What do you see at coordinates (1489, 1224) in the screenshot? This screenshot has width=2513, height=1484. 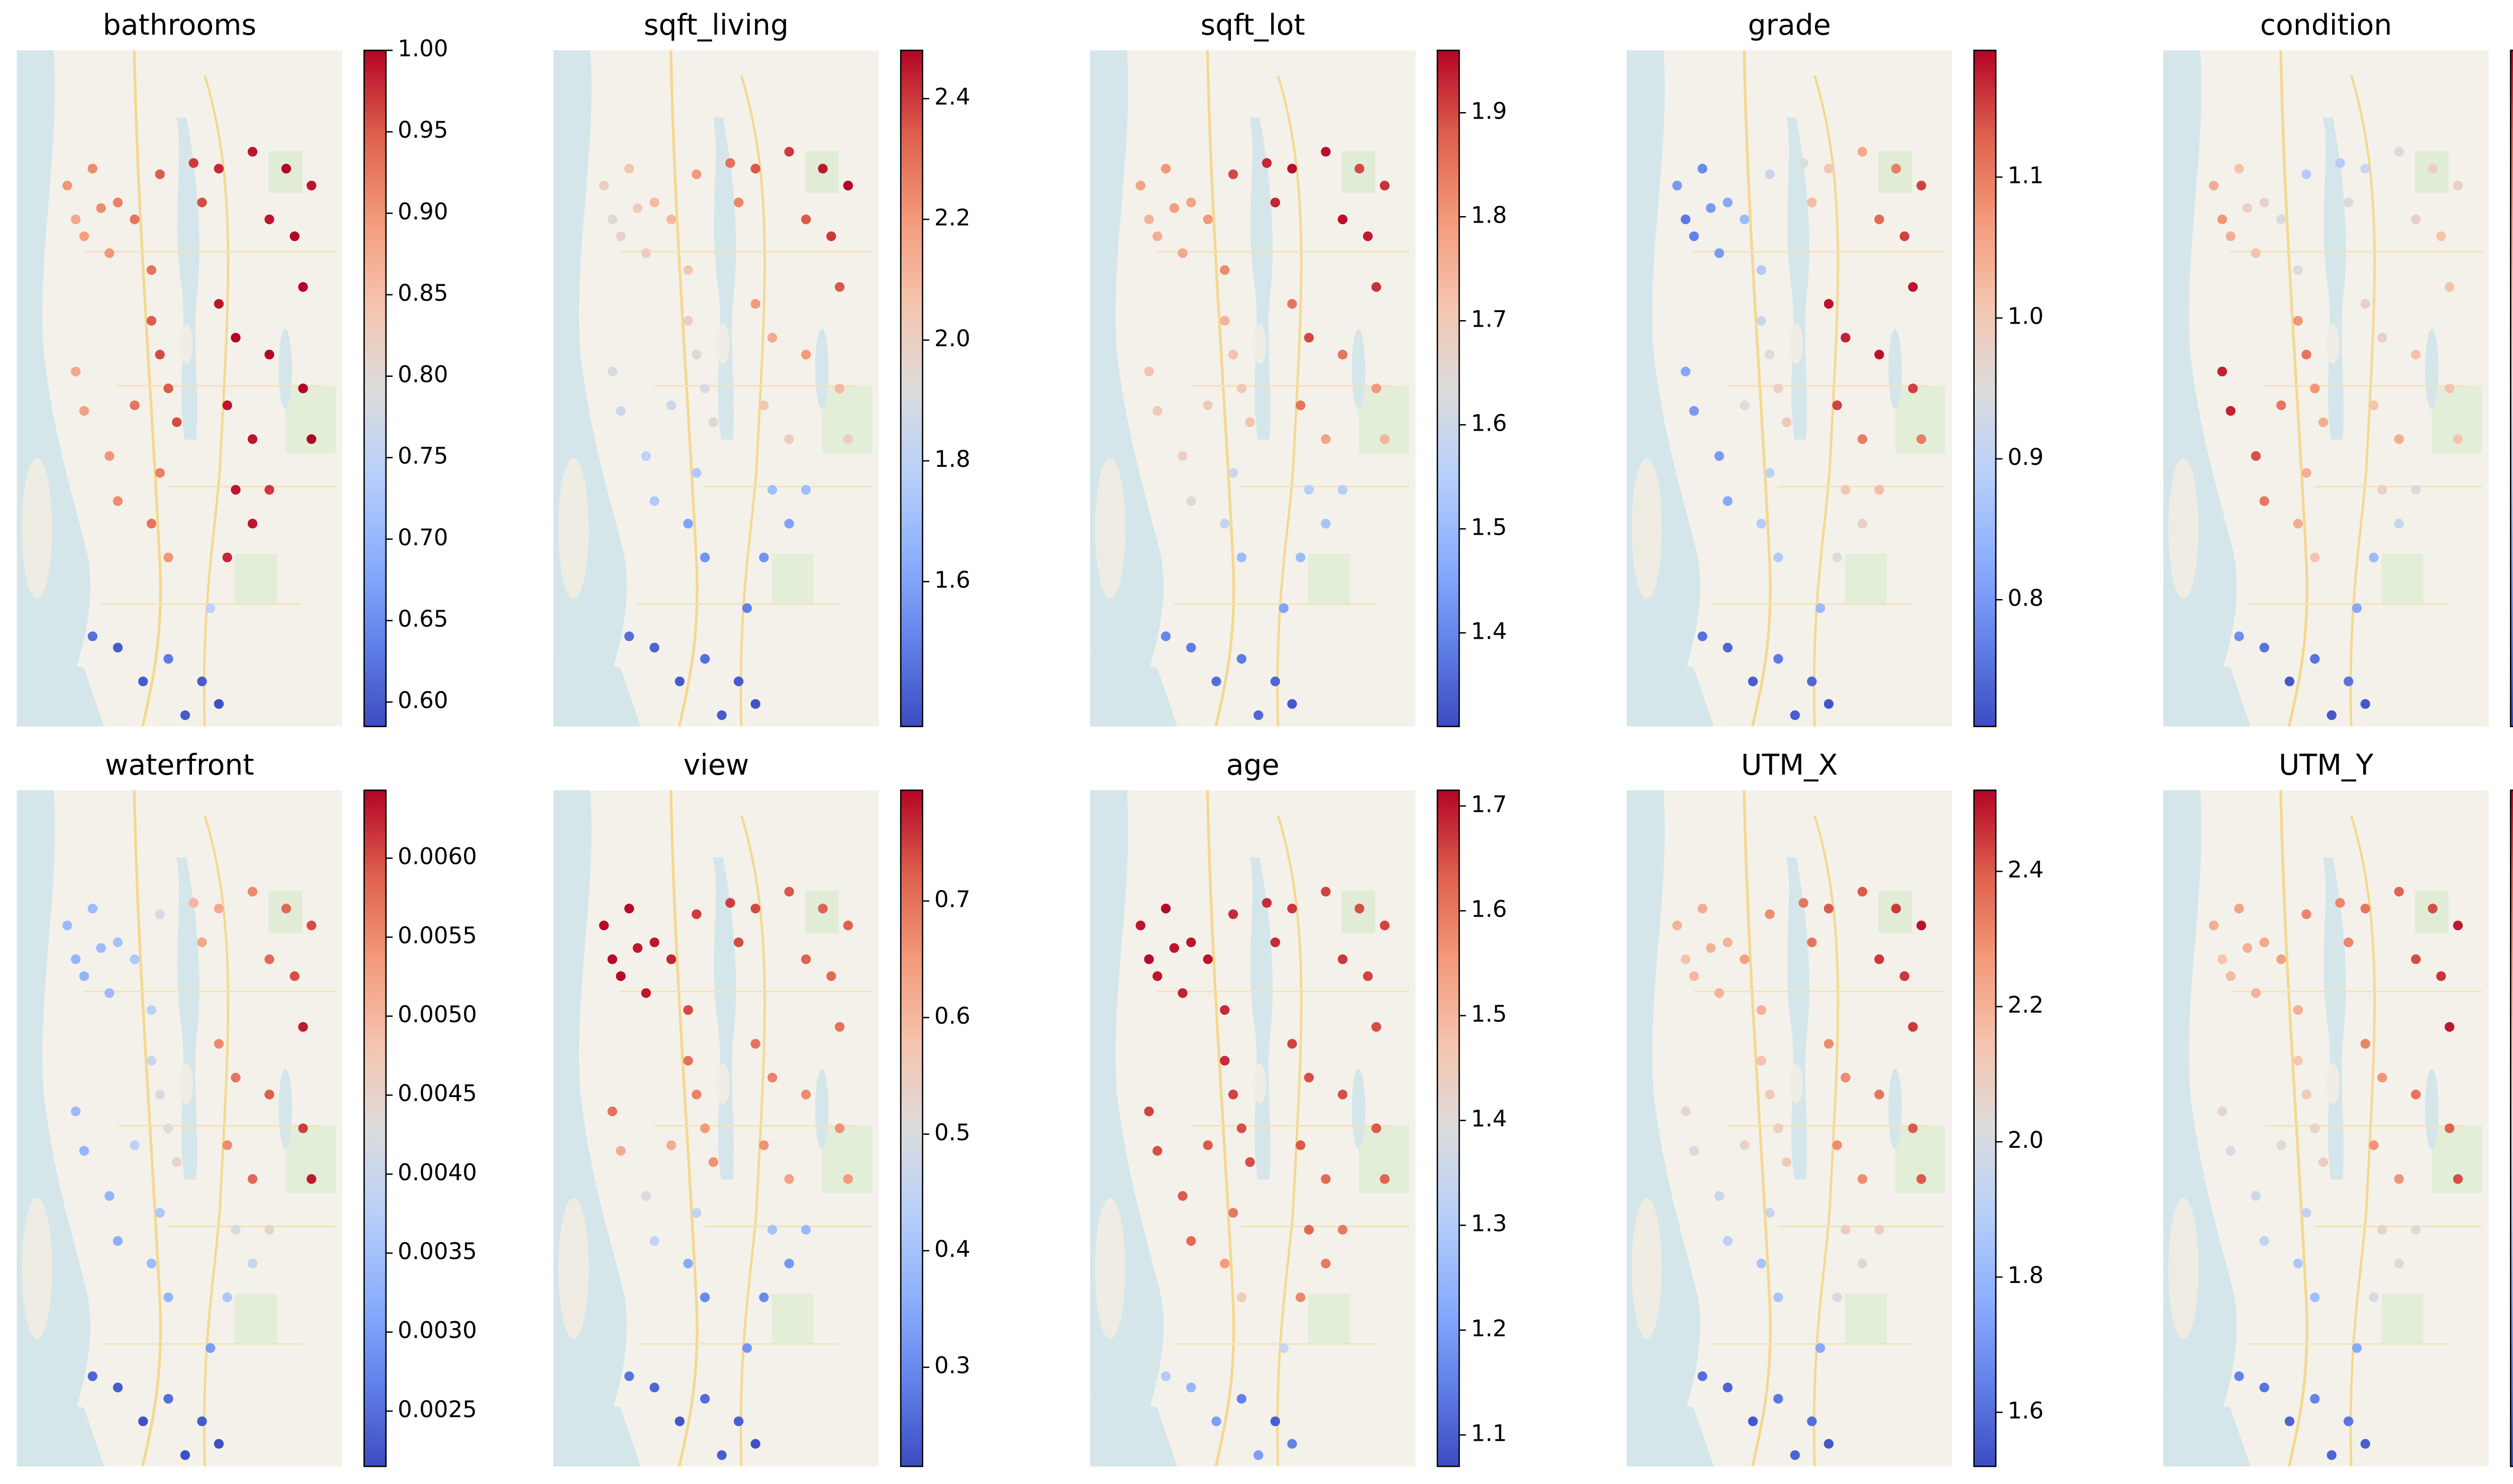 I see `colorbar-tick-label: 1.3` at bounding box center [1489, 1224].